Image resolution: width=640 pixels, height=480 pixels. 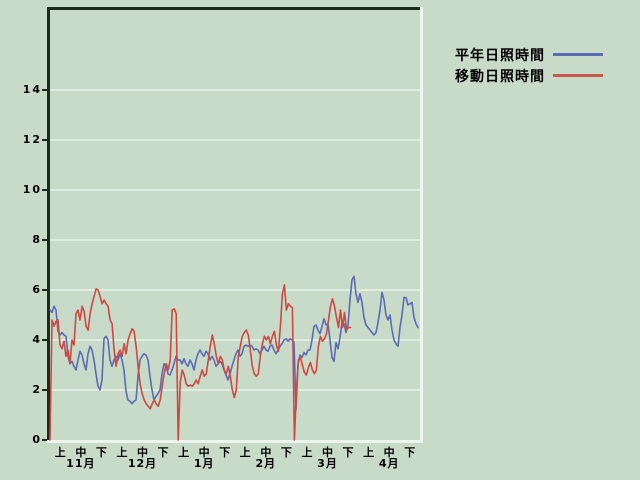 I want to click on x-axis-month-label: 4月, so click(x=389, y=463).